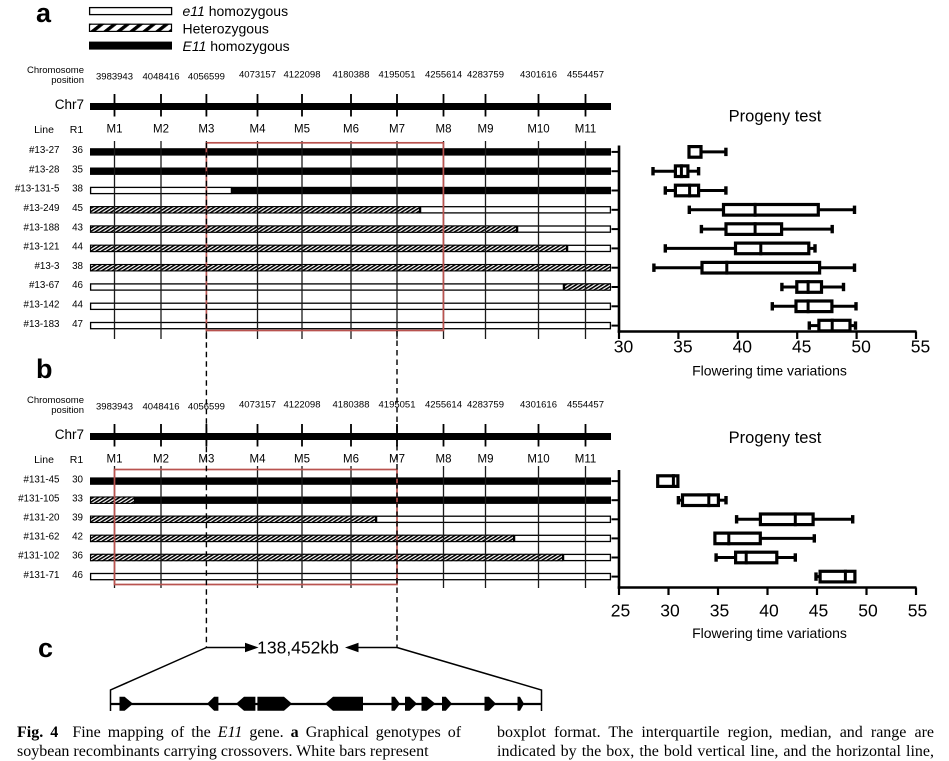 The height and width of the screenshot is (761, 949). Describe the element at coordinates (38, 556) in the screenshot. I see `svg-text: #131-102` at that location.